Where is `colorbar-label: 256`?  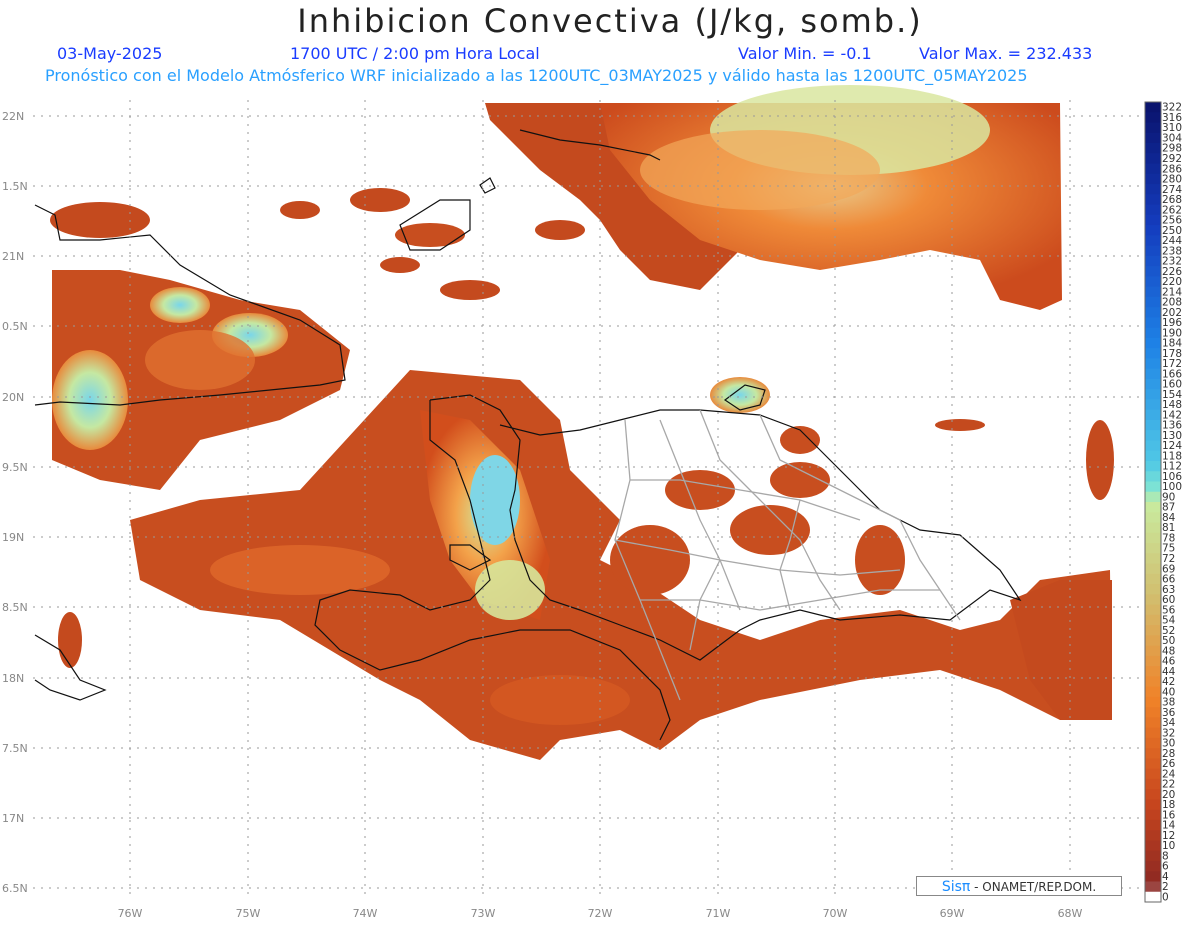
colorbar-label: 256 is located at coordinates (1172, 221).